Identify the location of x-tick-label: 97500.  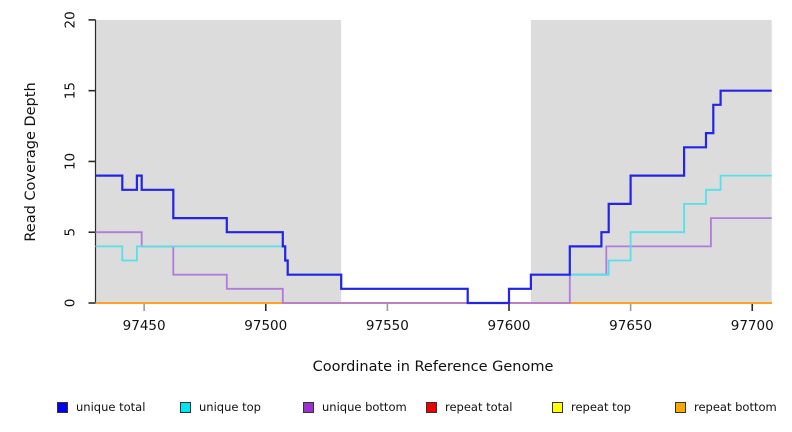
(265, 326).